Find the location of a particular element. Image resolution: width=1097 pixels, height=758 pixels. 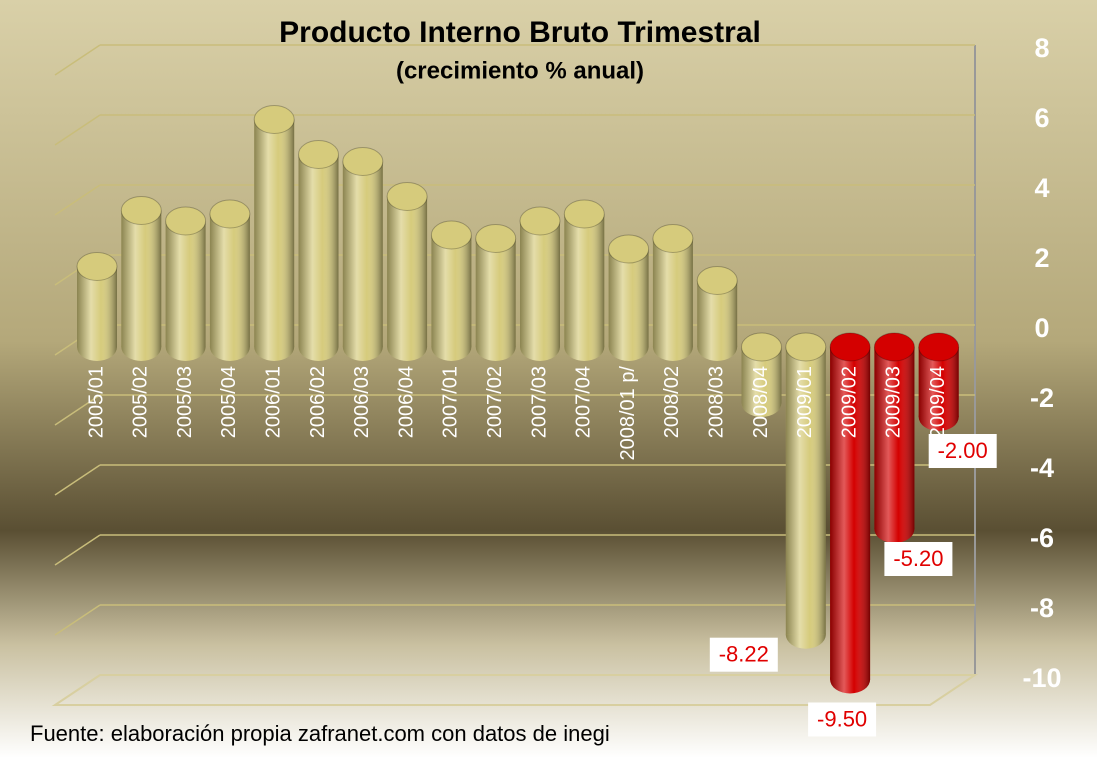

x-tick-label: 2007/02 is located at coordinates (495, 402).